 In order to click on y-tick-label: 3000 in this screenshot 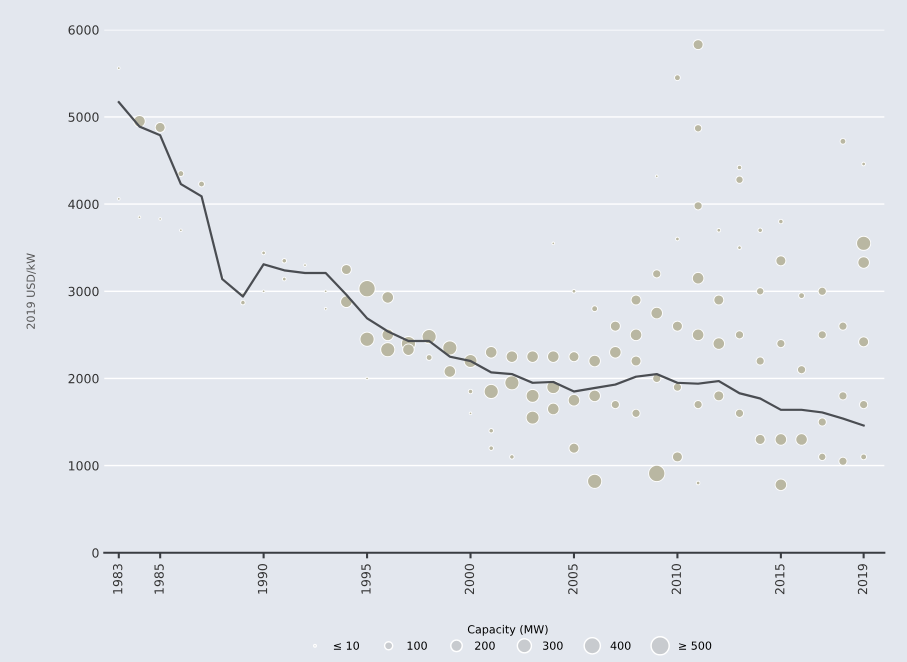, I will do `click(83, 291)`.